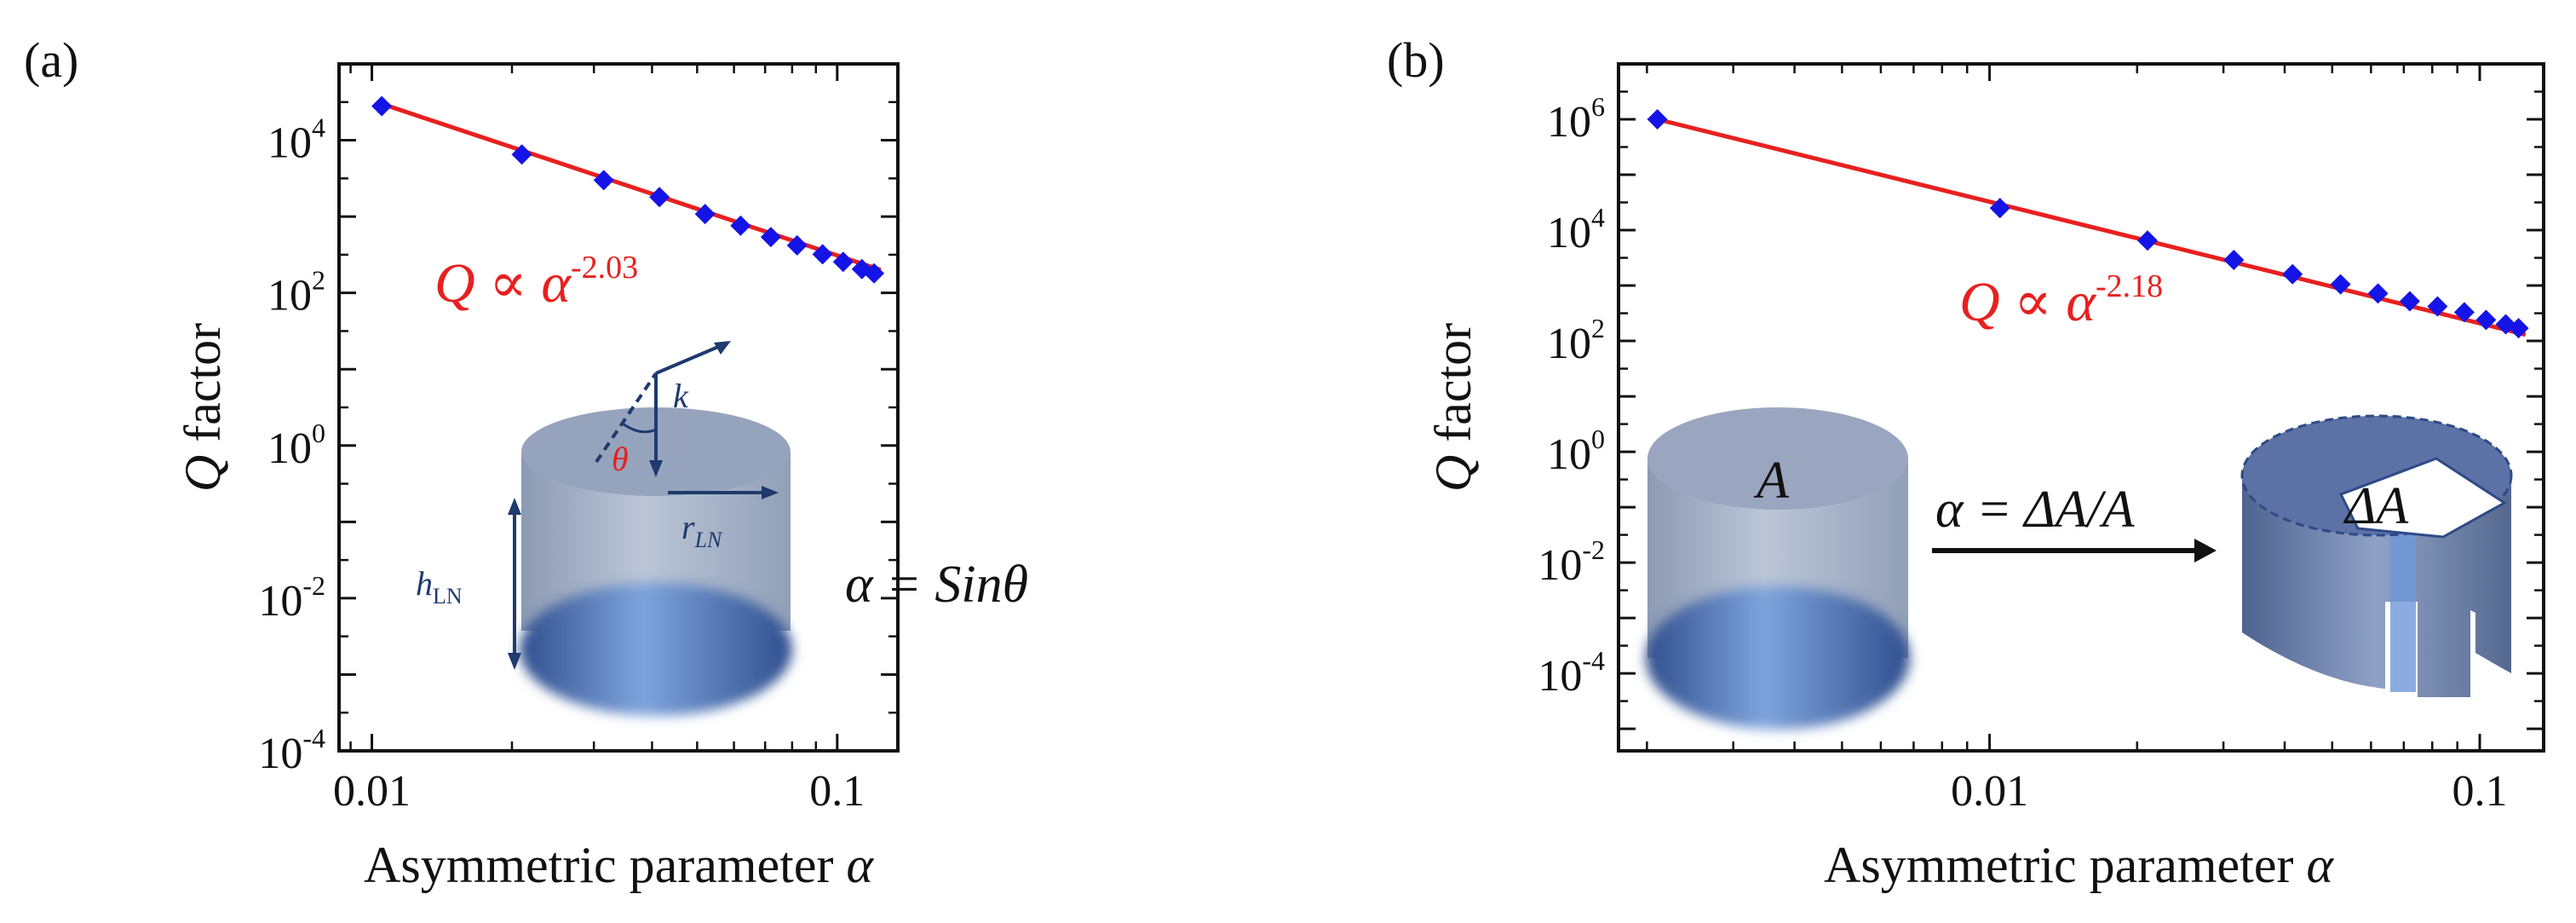  Describe the element at coordinates (514, 506) in the screenshot. I see `inset-a-height-arrowhead-top` at that location.